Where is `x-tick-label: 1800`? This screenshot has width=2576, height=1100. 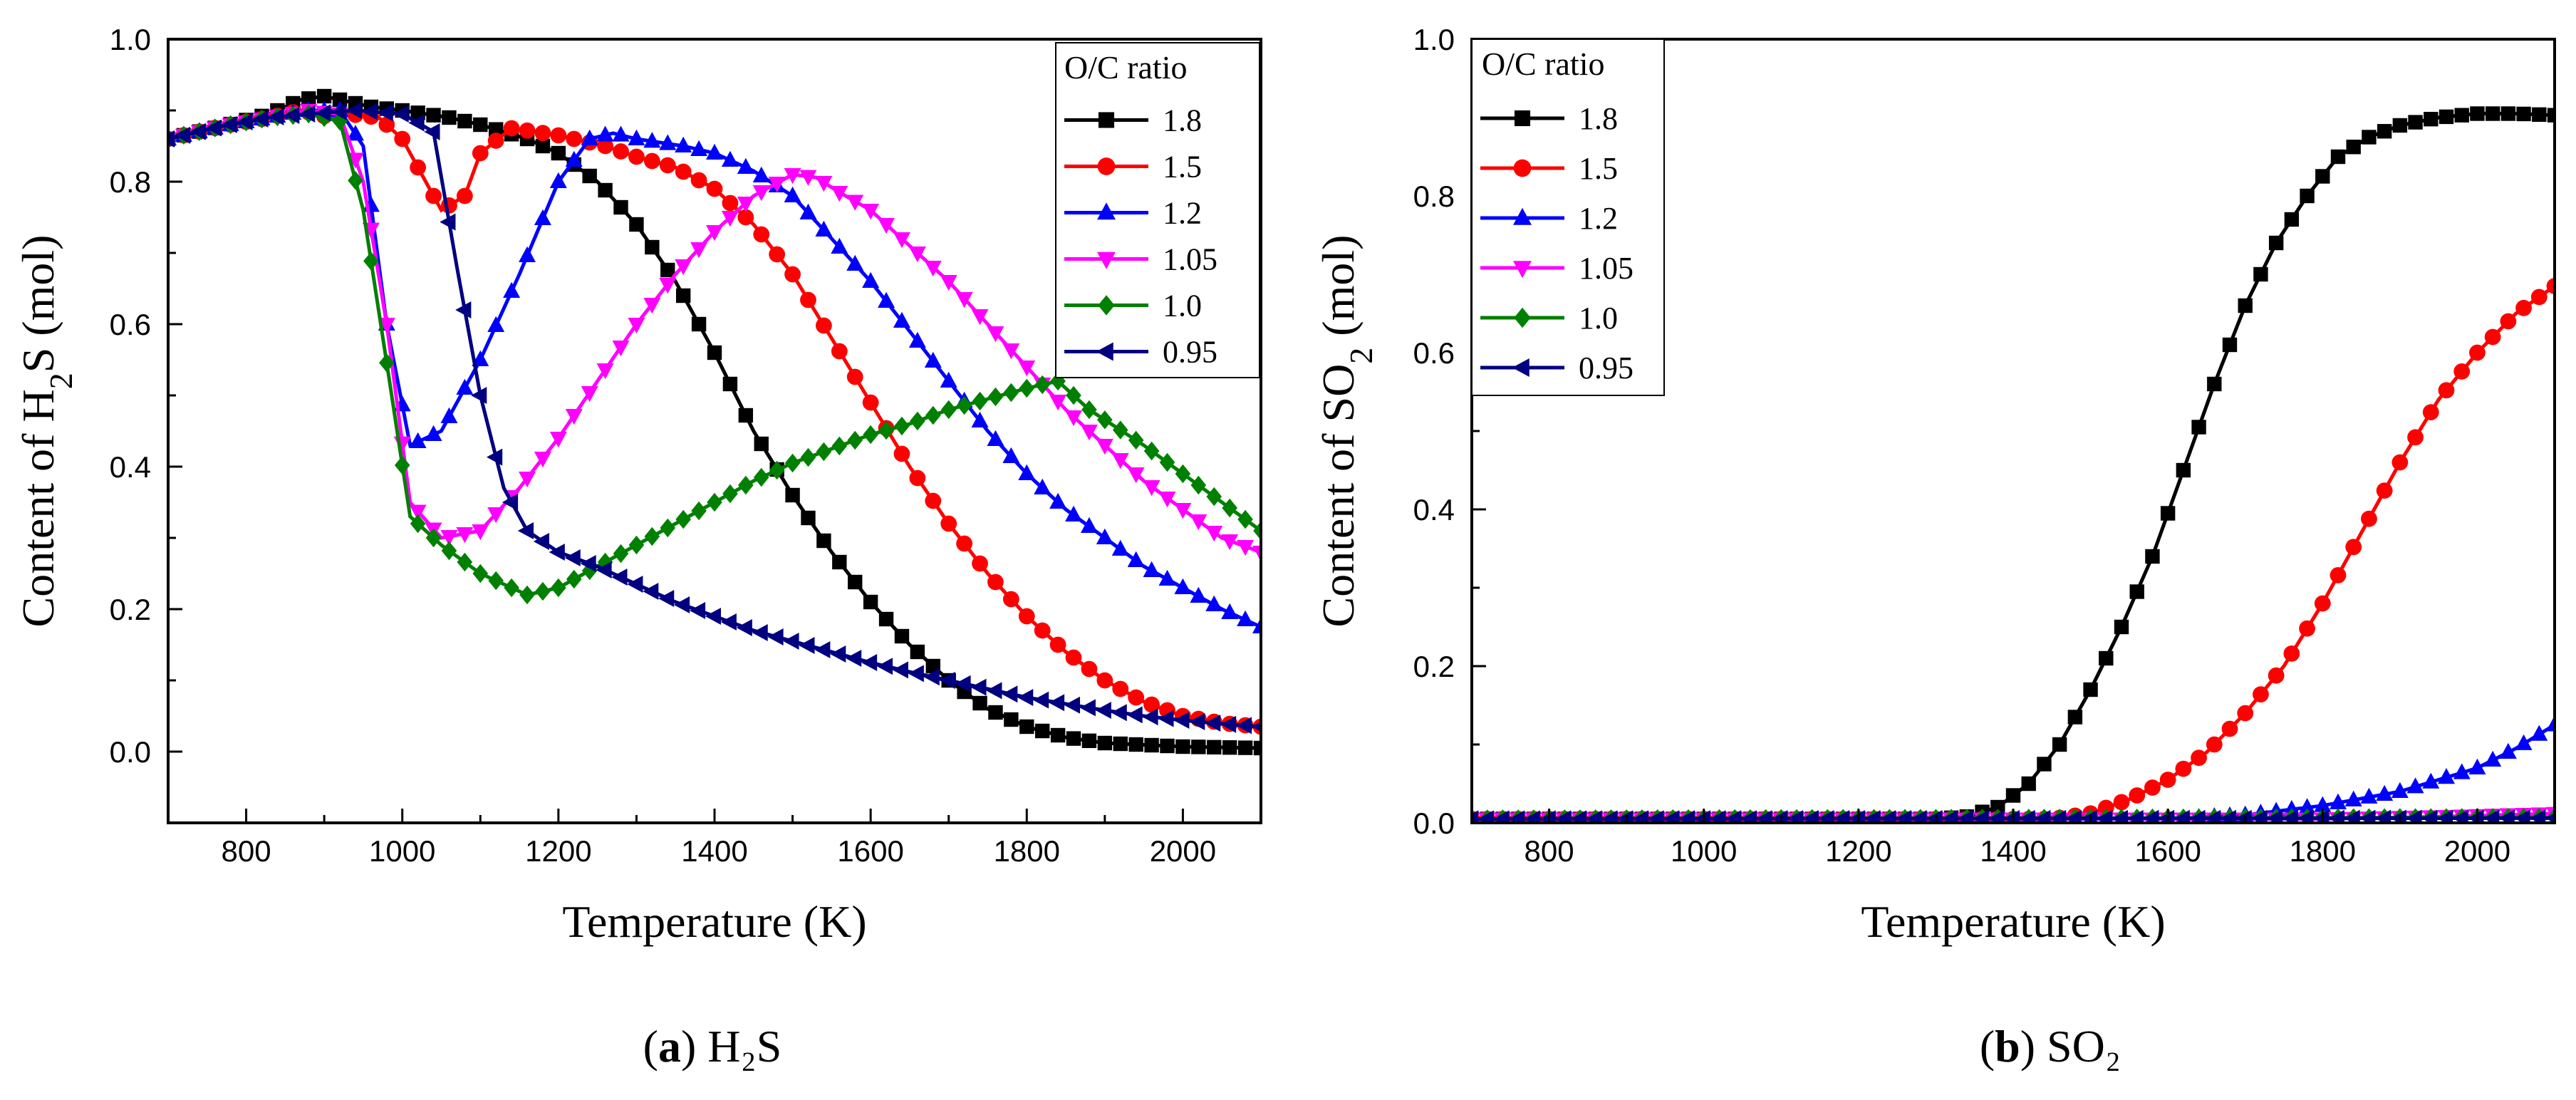 x-tick-label: 1800 is located at coordinates (1027, 851).